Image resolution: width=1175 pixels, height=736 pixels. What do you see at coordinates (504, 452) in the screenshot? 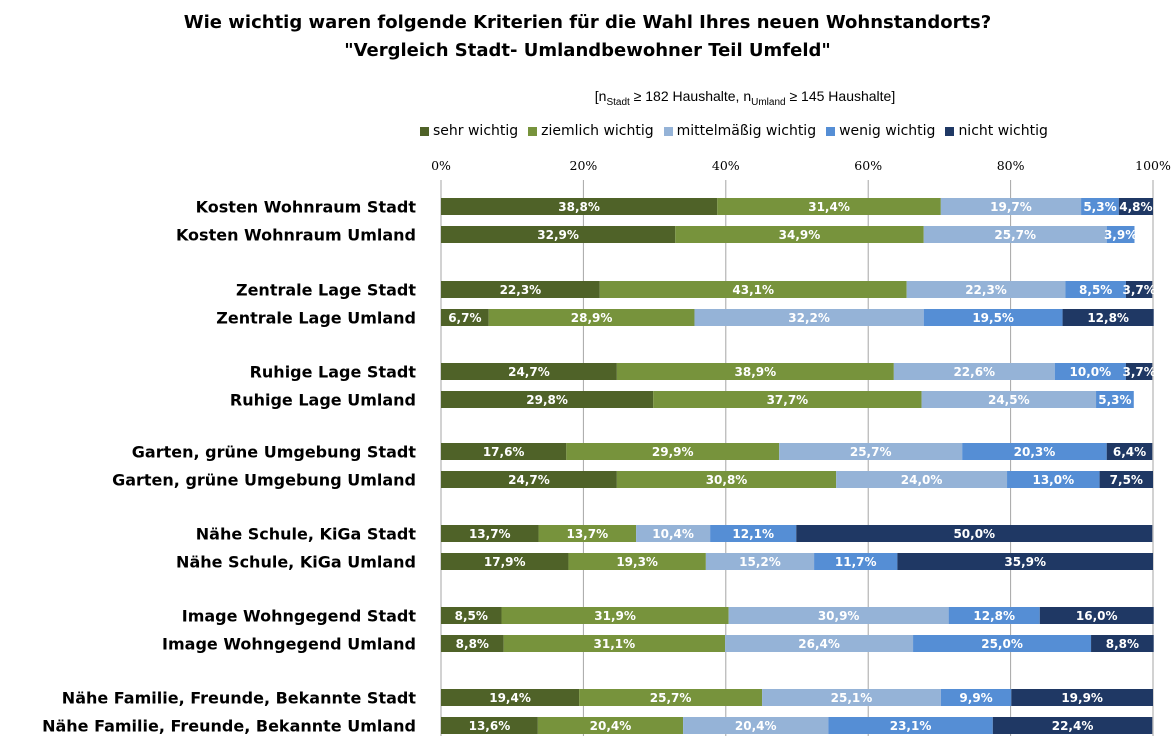
I see `data-label: 17,6%` at bounding box center [504, 452].